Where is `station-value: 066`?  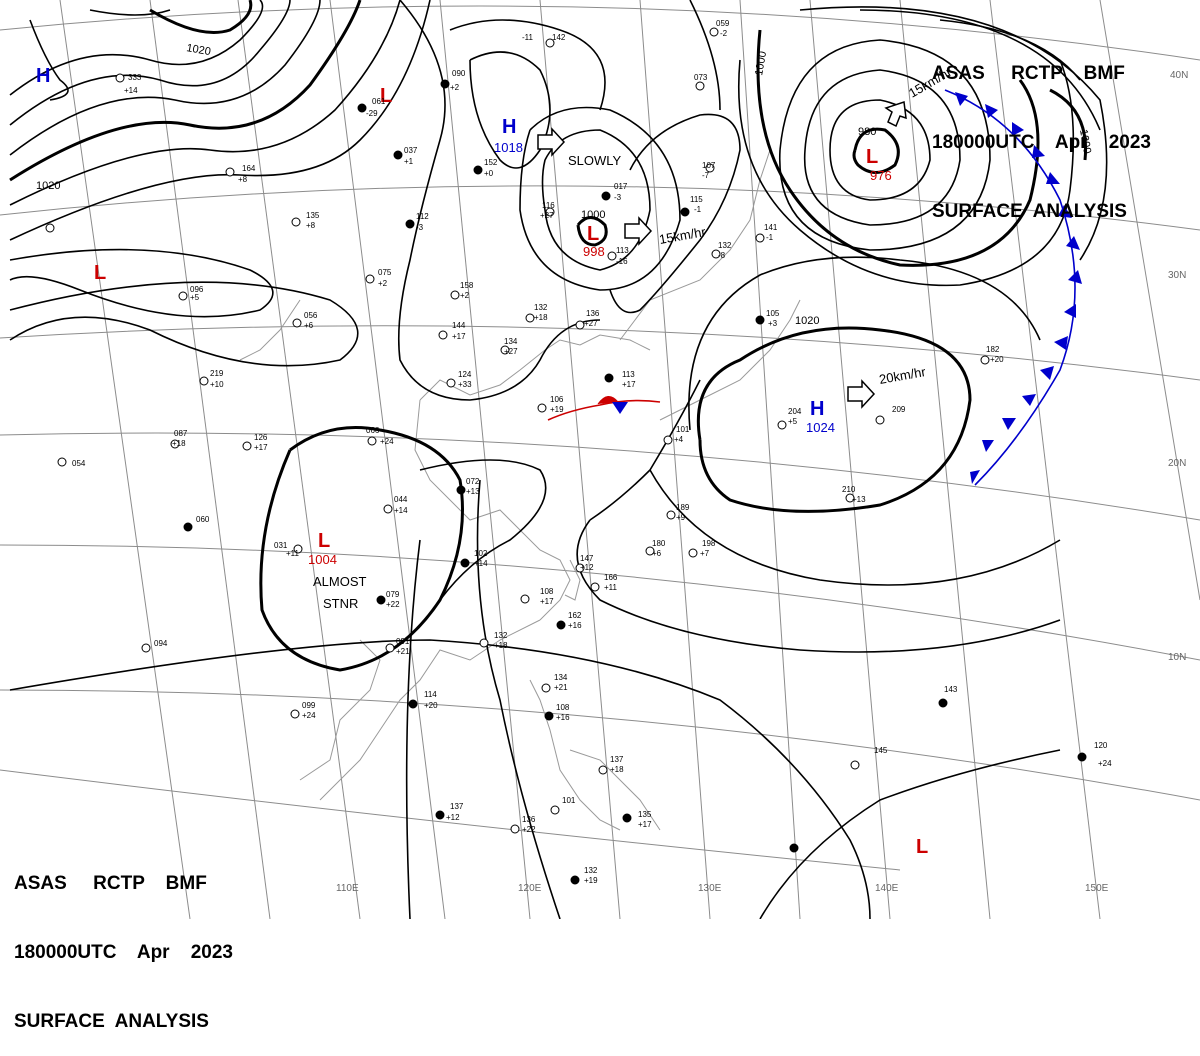
station-value: 066 is located at coordinates (373, 430).